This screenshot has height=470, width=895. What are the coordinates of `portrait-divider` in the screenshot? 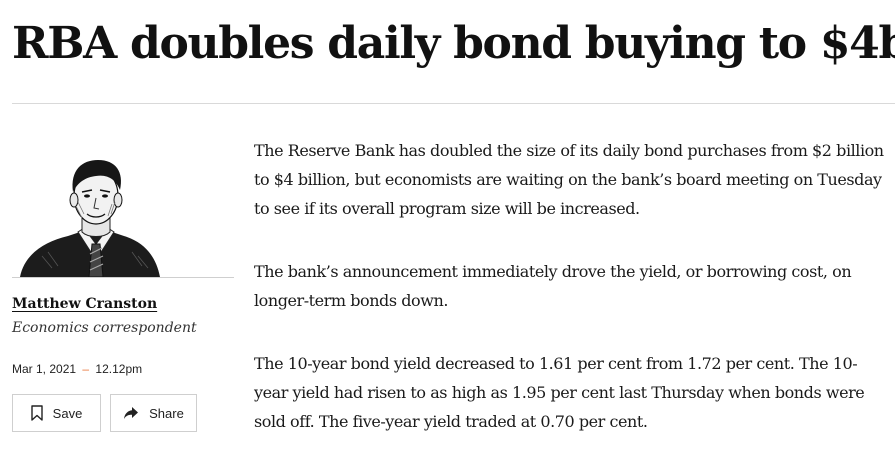 It's located at (123, 277).